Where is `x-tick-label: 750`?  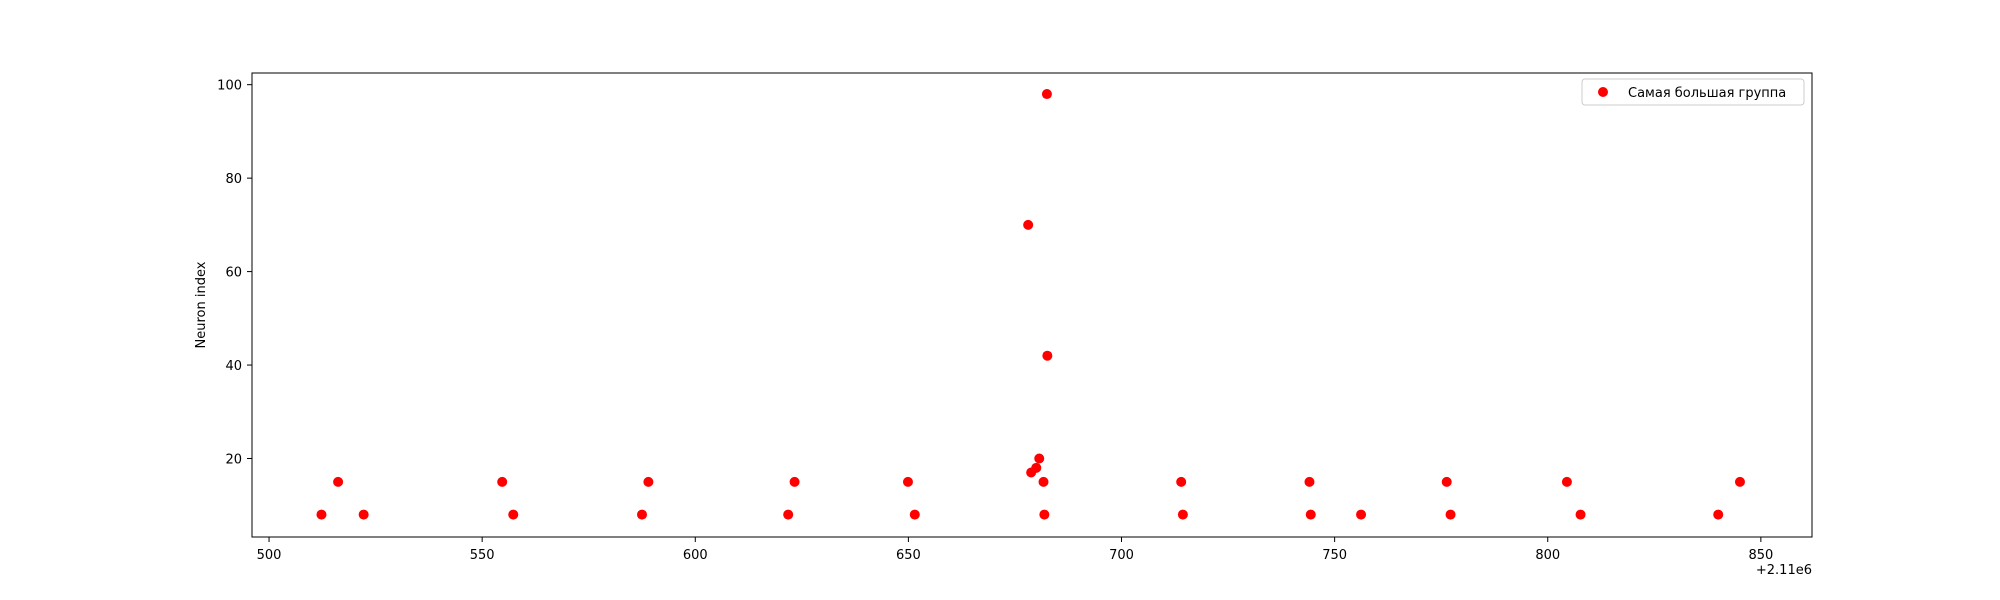 x-tick-label: 750 is located at coordinates (1334, 555).